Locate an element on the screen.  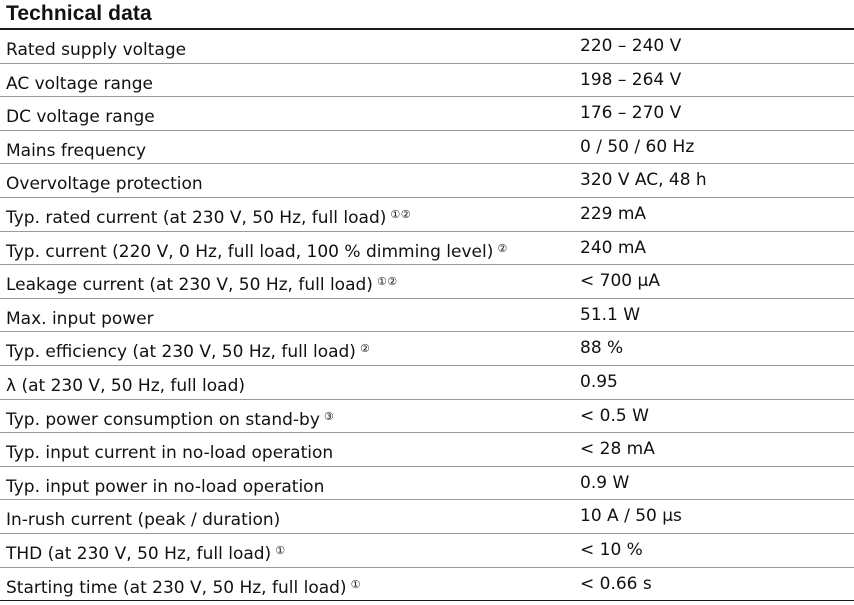
table-row: λ (at 230 V, 50 Hz, full load) 0.95 is located at coordinates (427, 383).